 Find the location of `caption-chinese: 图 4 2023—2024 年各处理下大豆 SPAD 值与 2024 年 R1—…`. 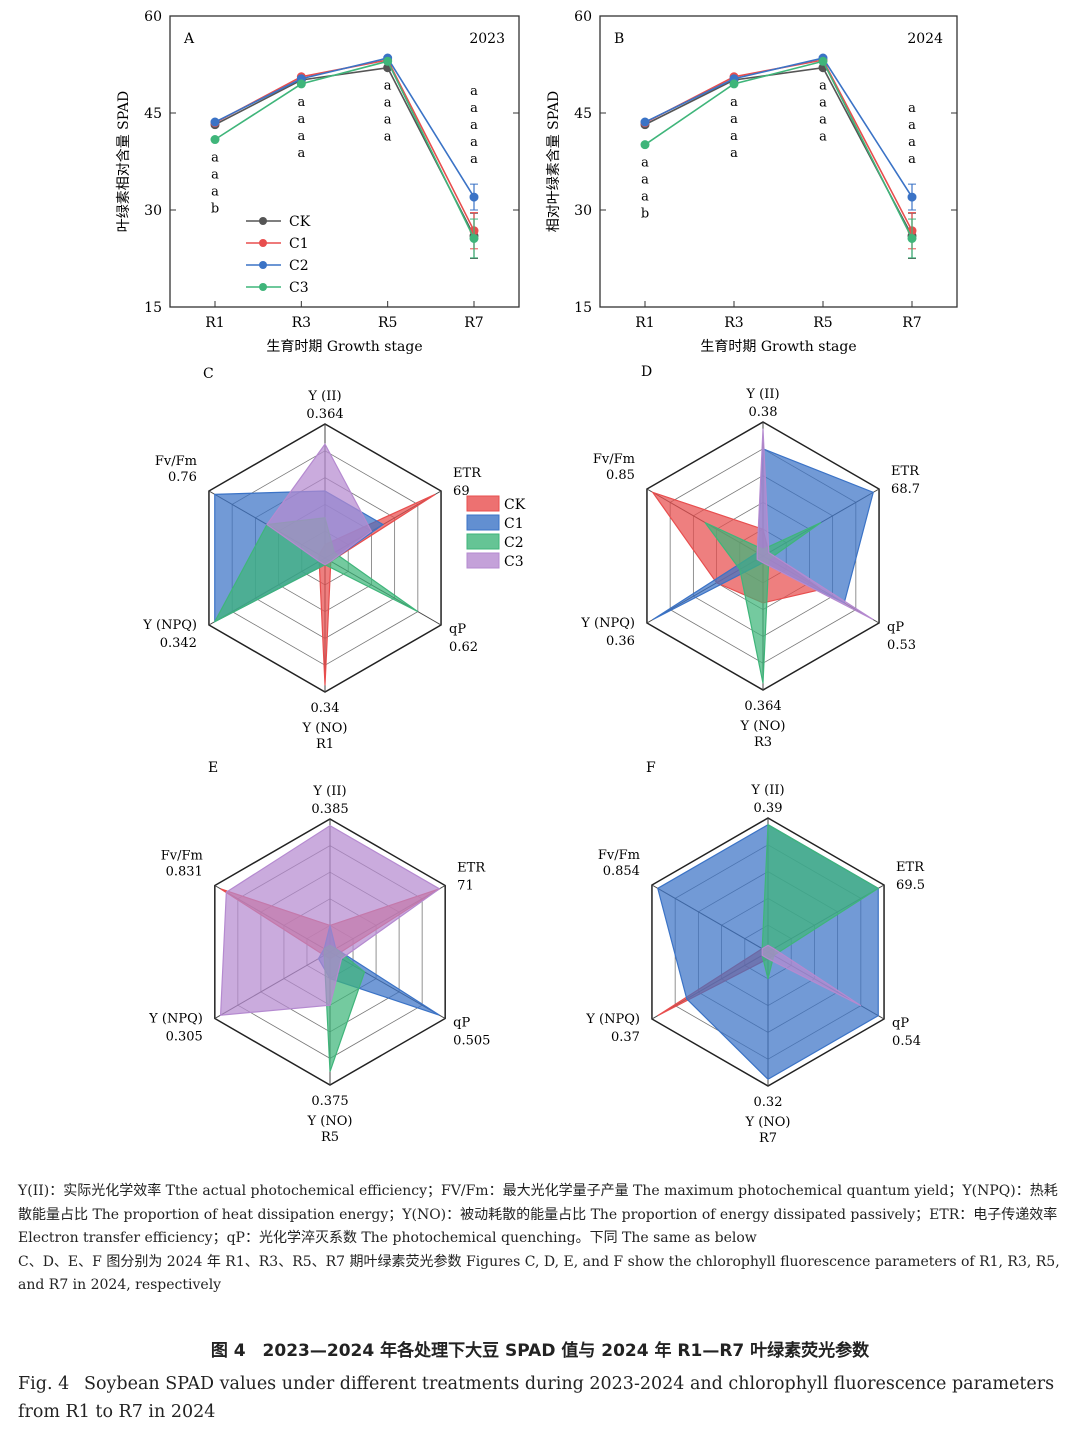

caption-chinese: 图 4 2023—2024 年各处理下大豆 SPAD 值与 2024 年 R1—… is located at coordinates (540, 1351).